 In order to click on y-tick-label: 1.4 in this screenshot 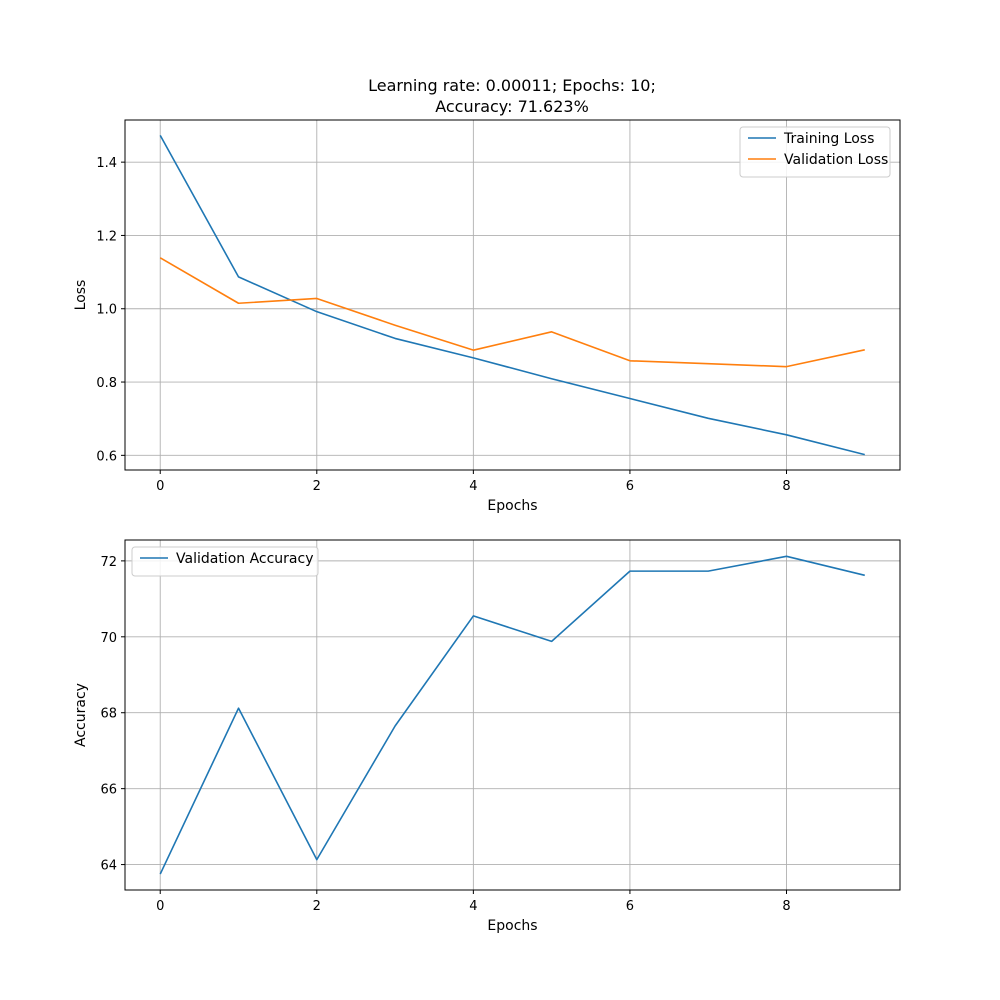, I will do `click(106, 163)`.